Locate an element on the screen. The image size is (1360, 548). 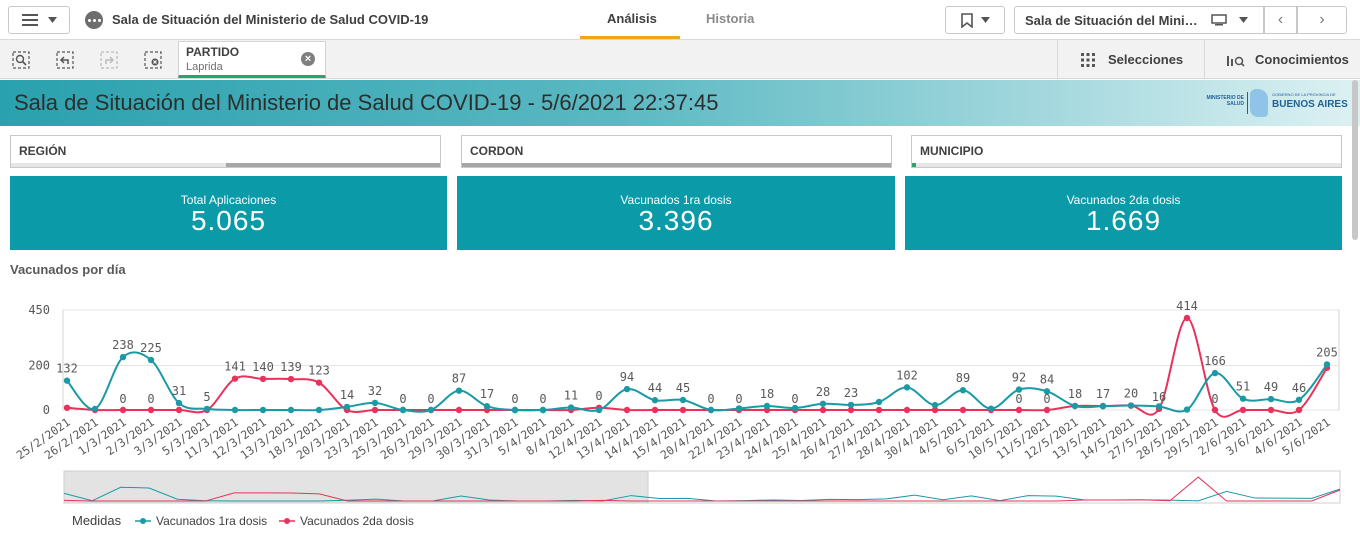
selection-chip-partido: PARTIDO Laprida × is located at coordinates (252, 59).